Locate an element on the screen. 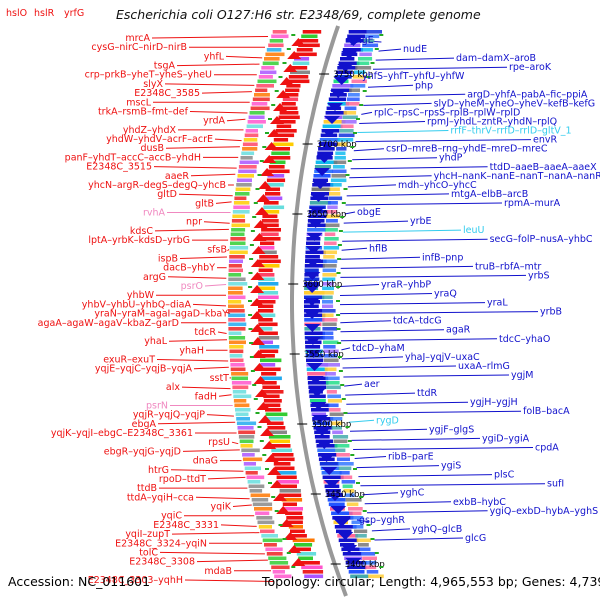 This screenshot has width=600, height=600. right-gene-label: ygjM is located at coordinates (522, 375).